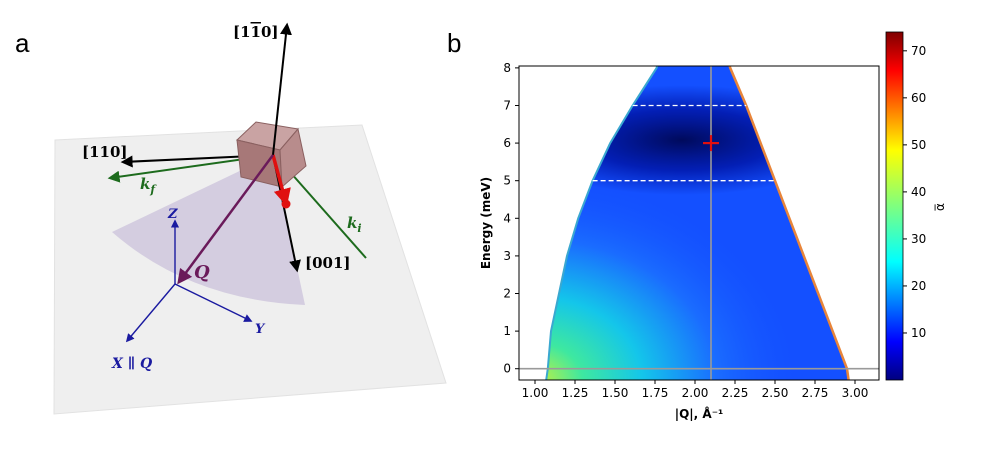 The image size is (996, 463). What do you see at coordinates (918, 145) in the screenshot?
I see `colorbar-tick-label: 50` at bounding box center [918, 145].